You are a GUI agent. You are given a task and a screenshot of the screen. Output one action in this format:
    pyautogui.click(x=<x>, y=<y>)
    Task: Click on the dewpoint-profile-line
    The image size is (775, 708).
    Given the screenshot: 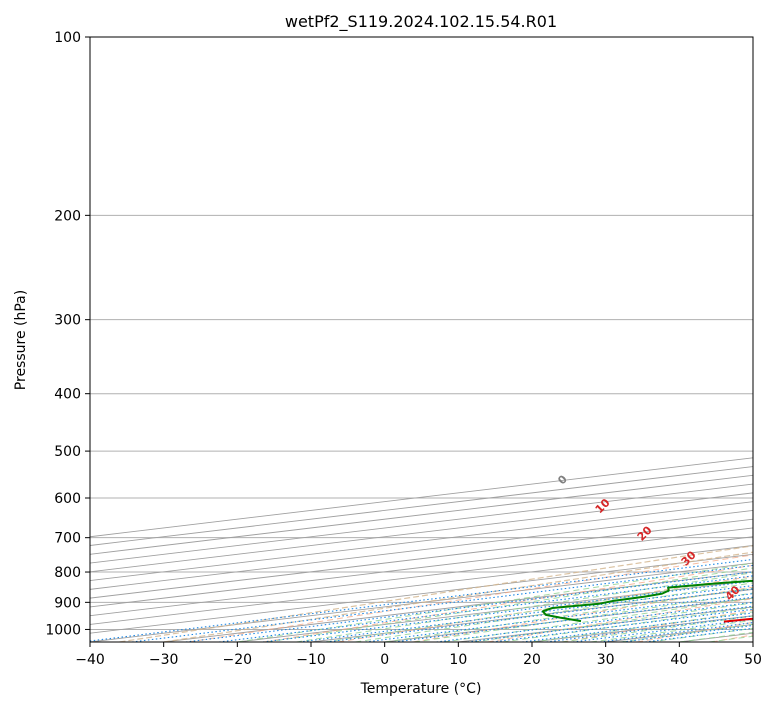 What is the action you would take?
    pyautogui.click(x=647, y=601)
    